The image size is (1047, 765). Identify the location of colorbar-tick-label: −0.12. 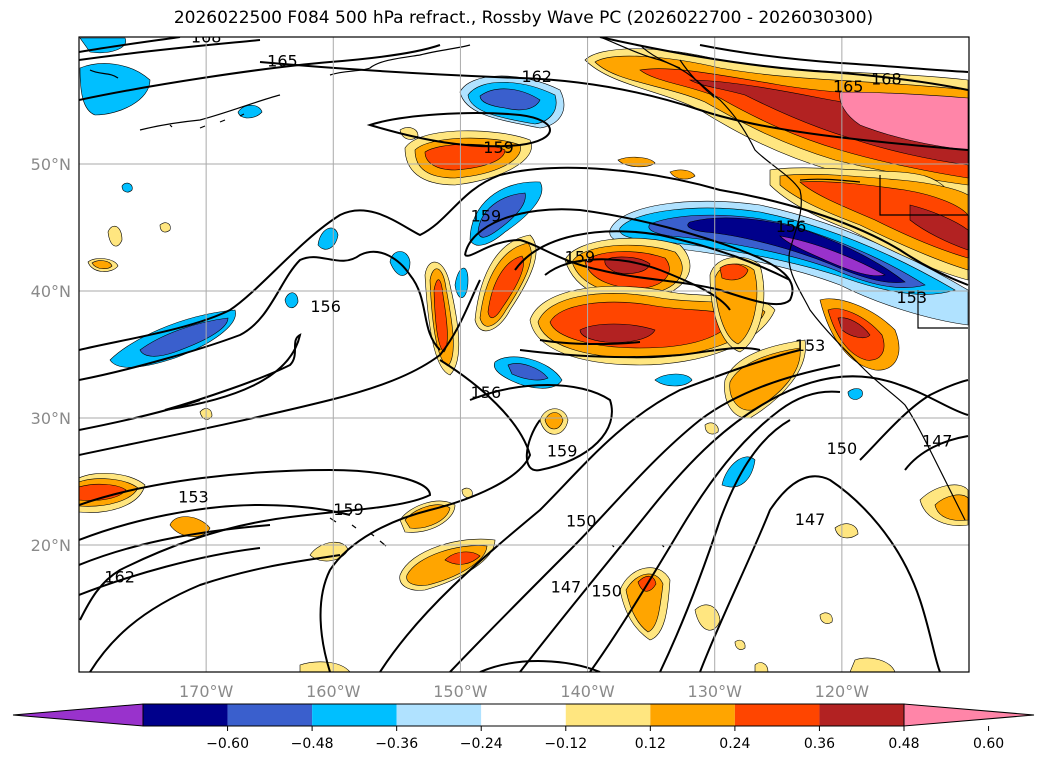
(565, 744).